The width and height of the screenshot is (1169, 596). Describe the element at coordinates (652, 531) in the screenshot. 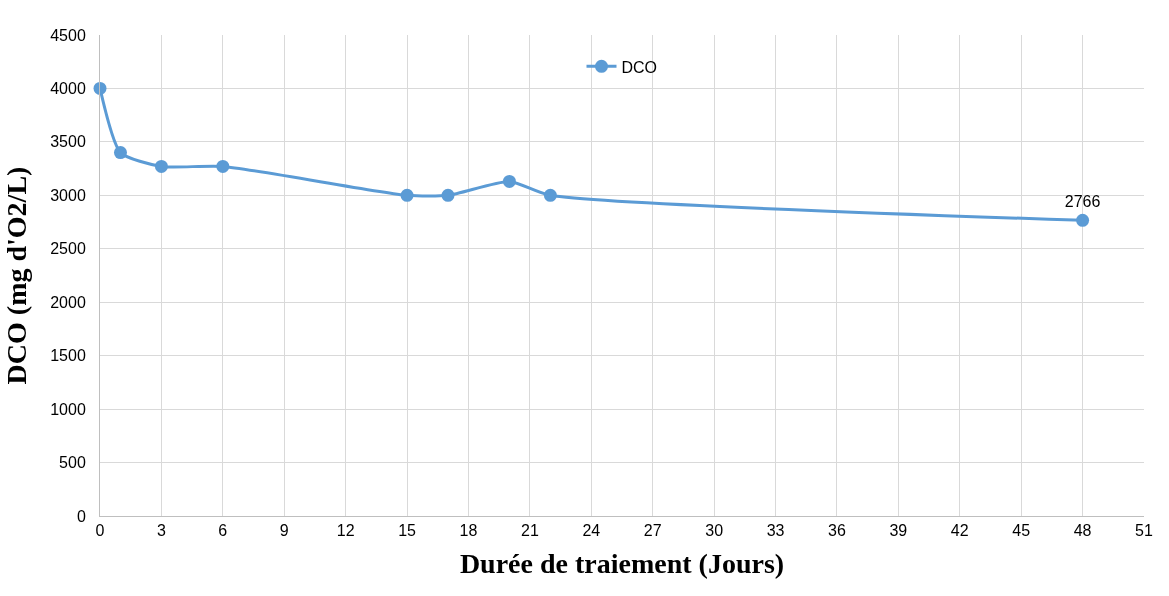

I see `x-tick-label: 27` at that location.